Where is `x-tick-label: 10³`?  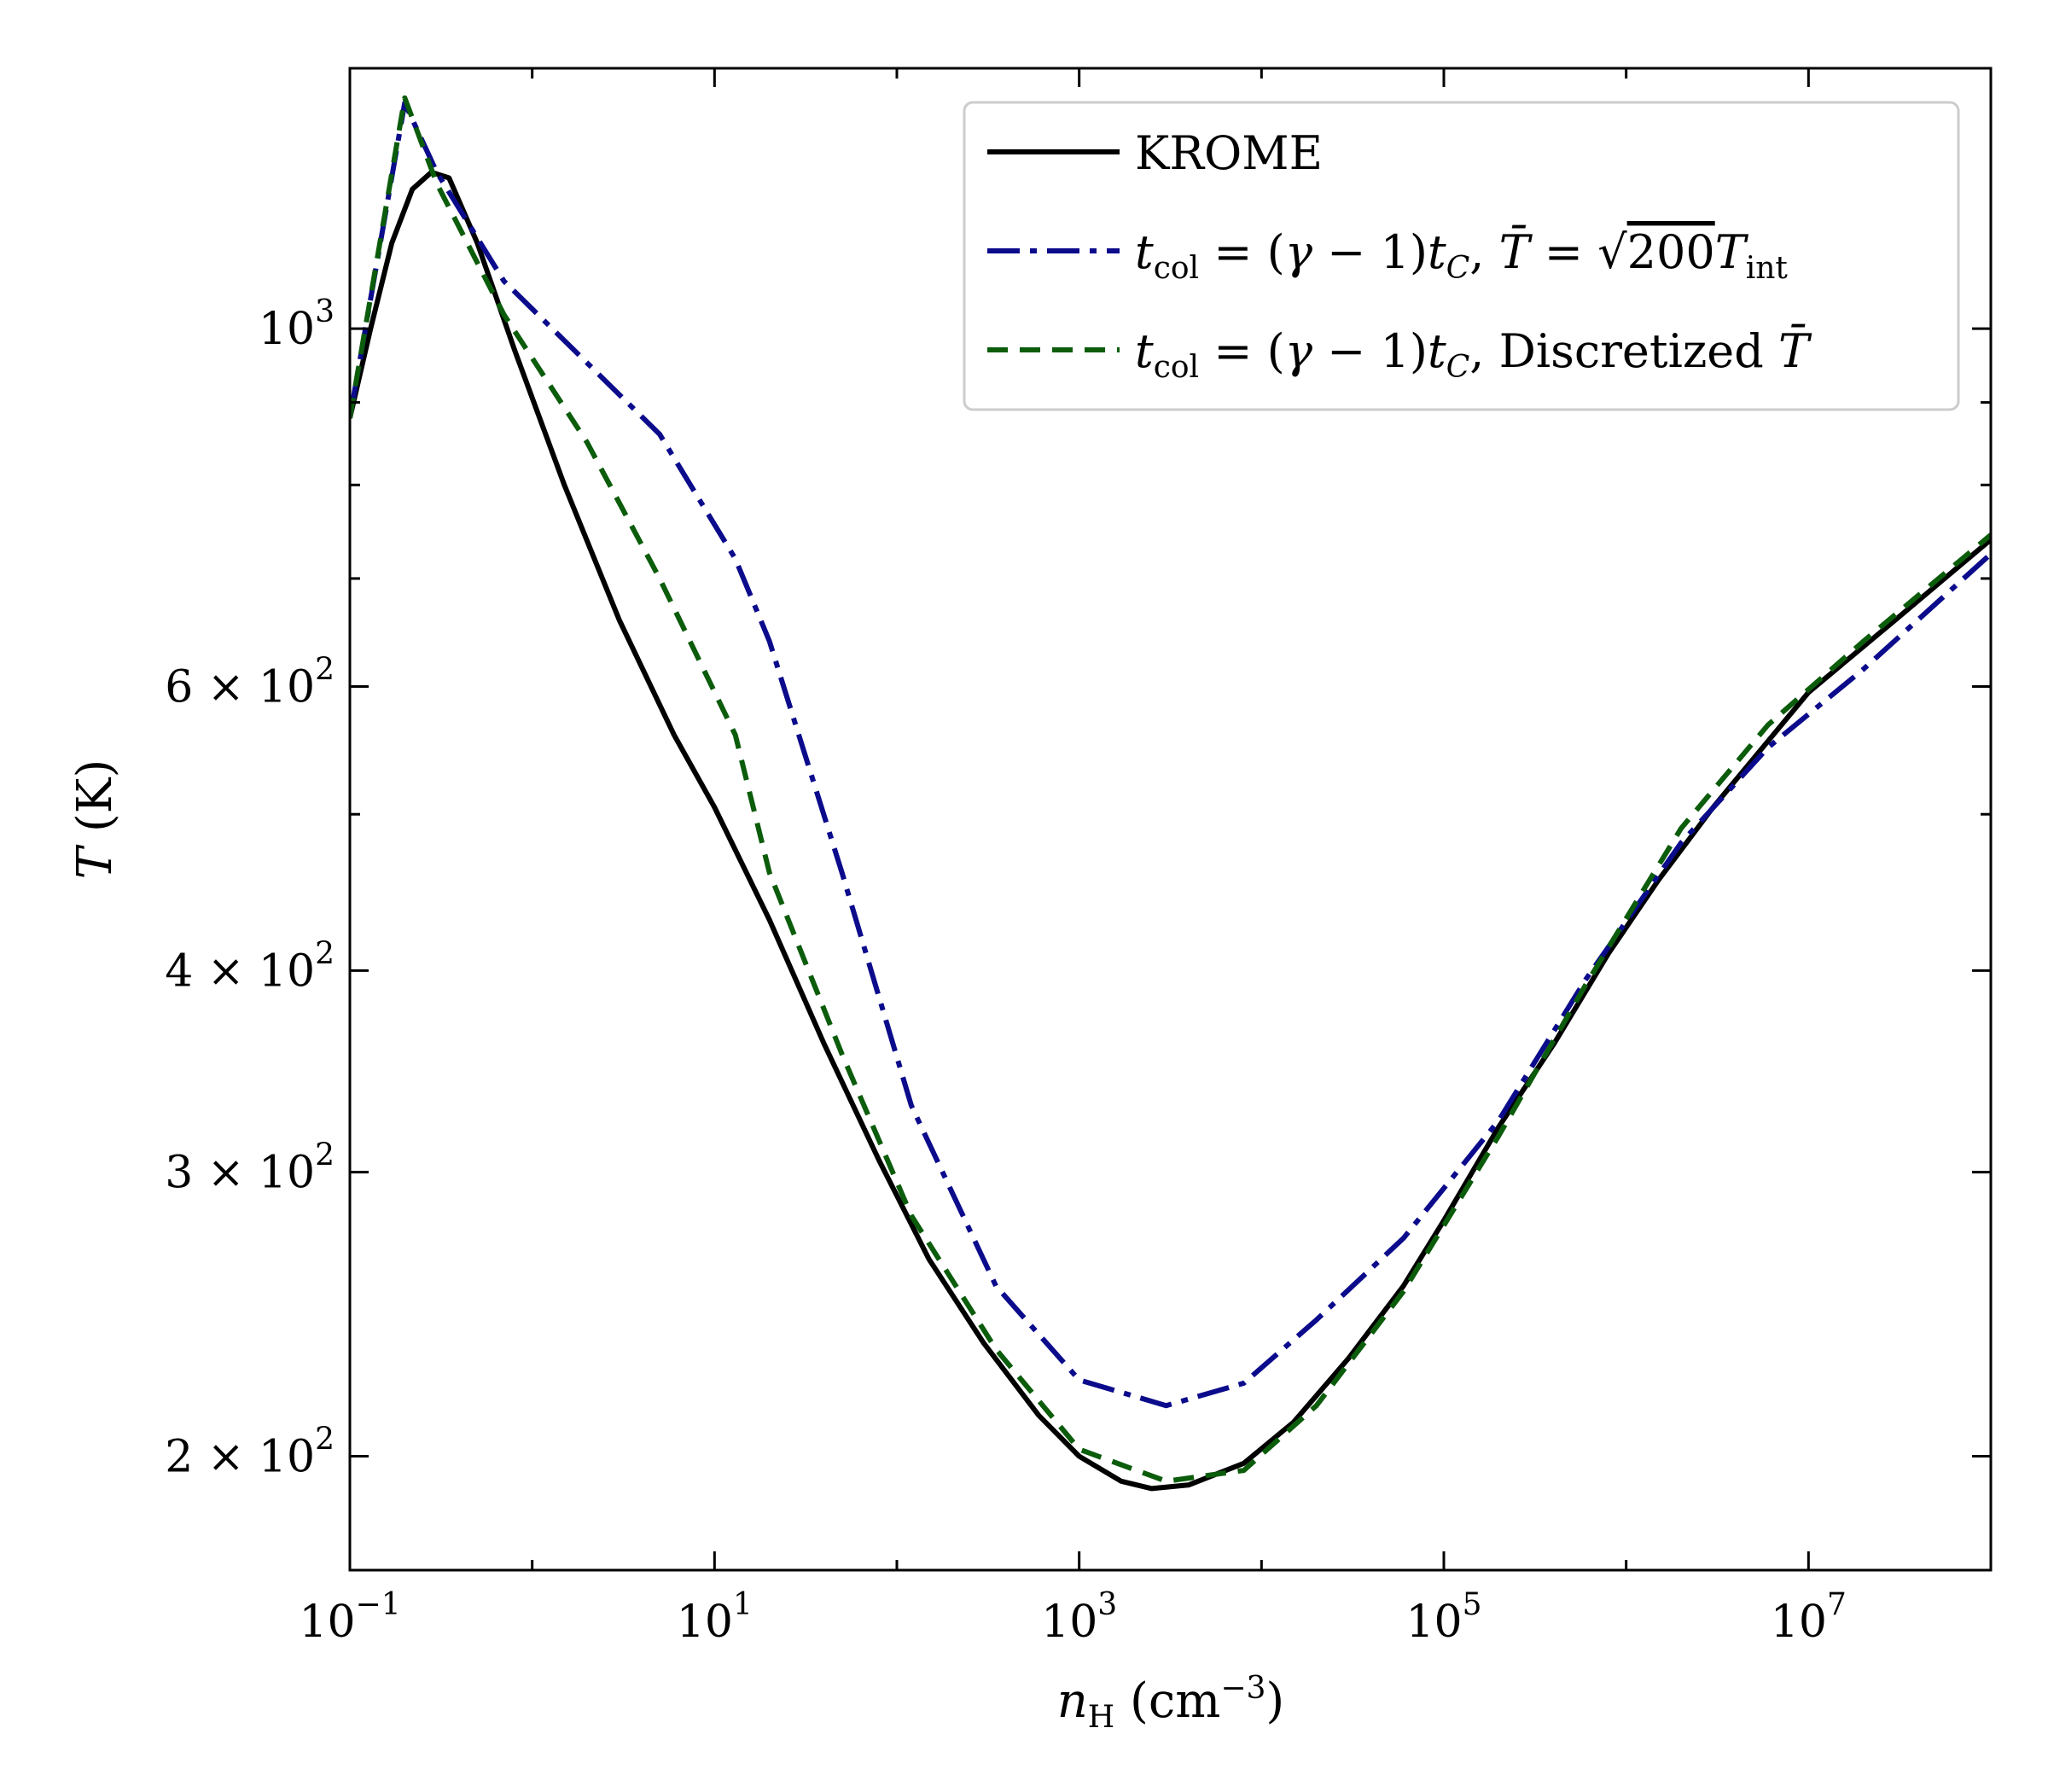
x-tick-label: 10³ is located at coordinates (1079, 1617).